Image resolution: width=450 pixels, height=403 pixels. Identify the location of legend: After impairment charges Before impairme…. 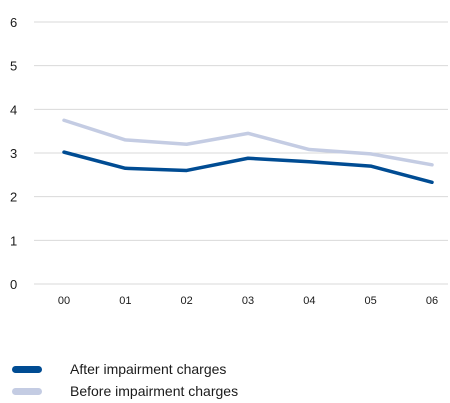
(125, 380).